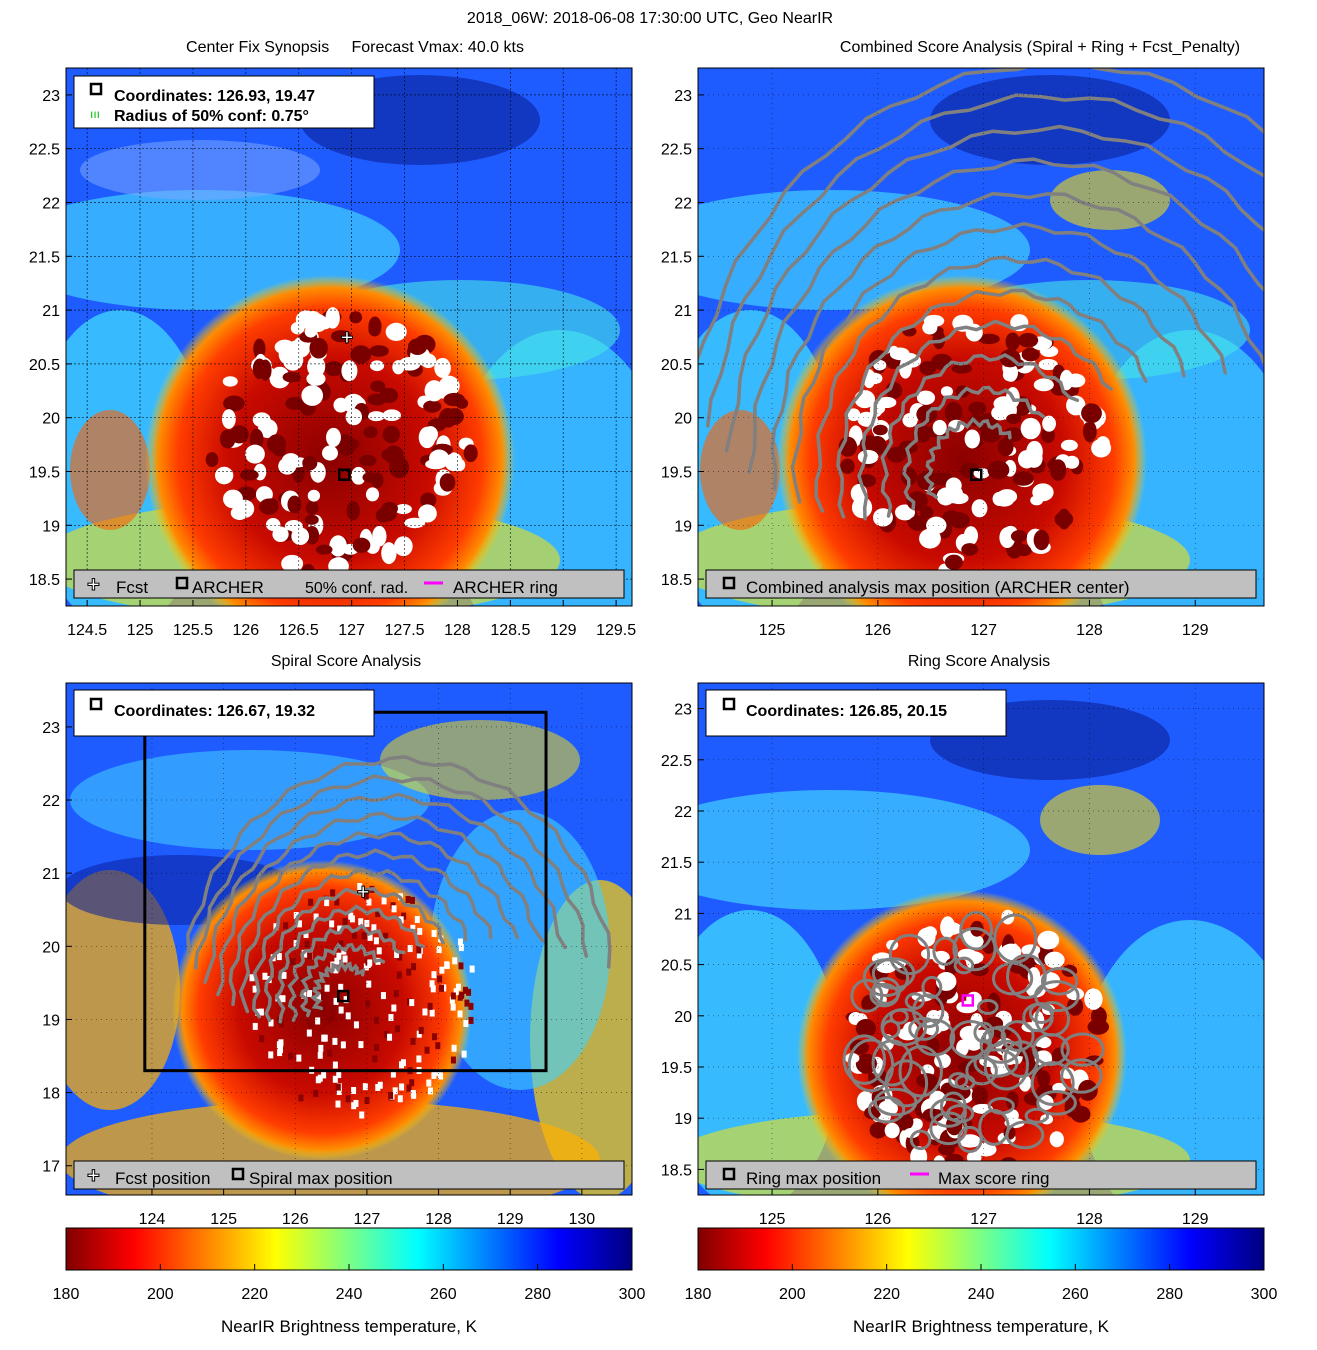 The height and width of the screenshot is (1350, 1317). Describe the element at coordinates (979, 661) in the screenshot. I see `ring-score-title: Ring Score Analysis` at that location.